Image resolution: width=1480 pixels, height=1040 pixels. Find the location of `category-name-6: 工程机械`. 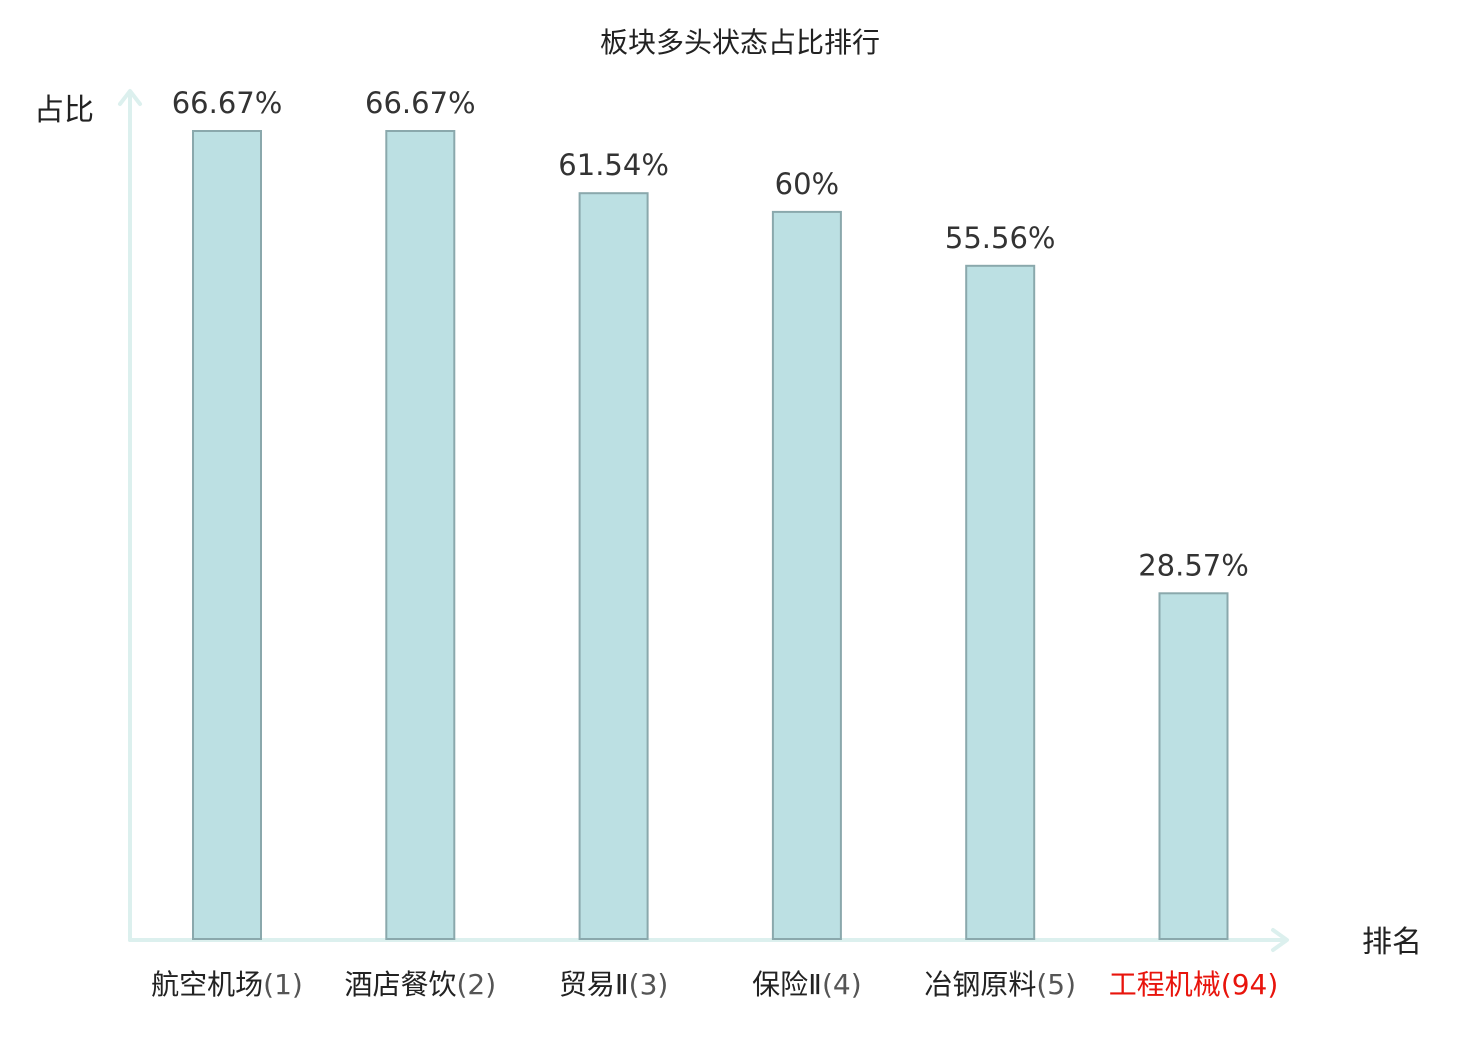

category-name-6: 工程机械 is located at coordinates (1165, 984).